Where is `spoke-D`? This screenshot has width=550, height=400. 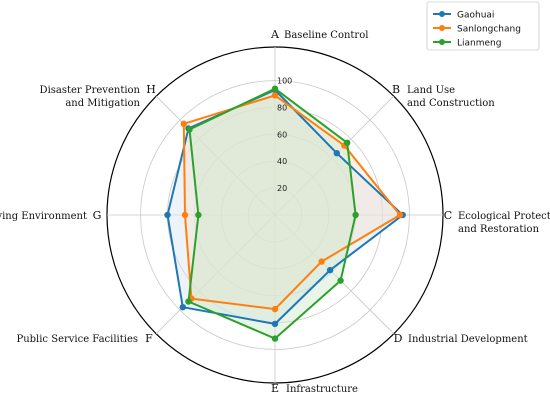
spoke-D is located at coordinates (334, 274).